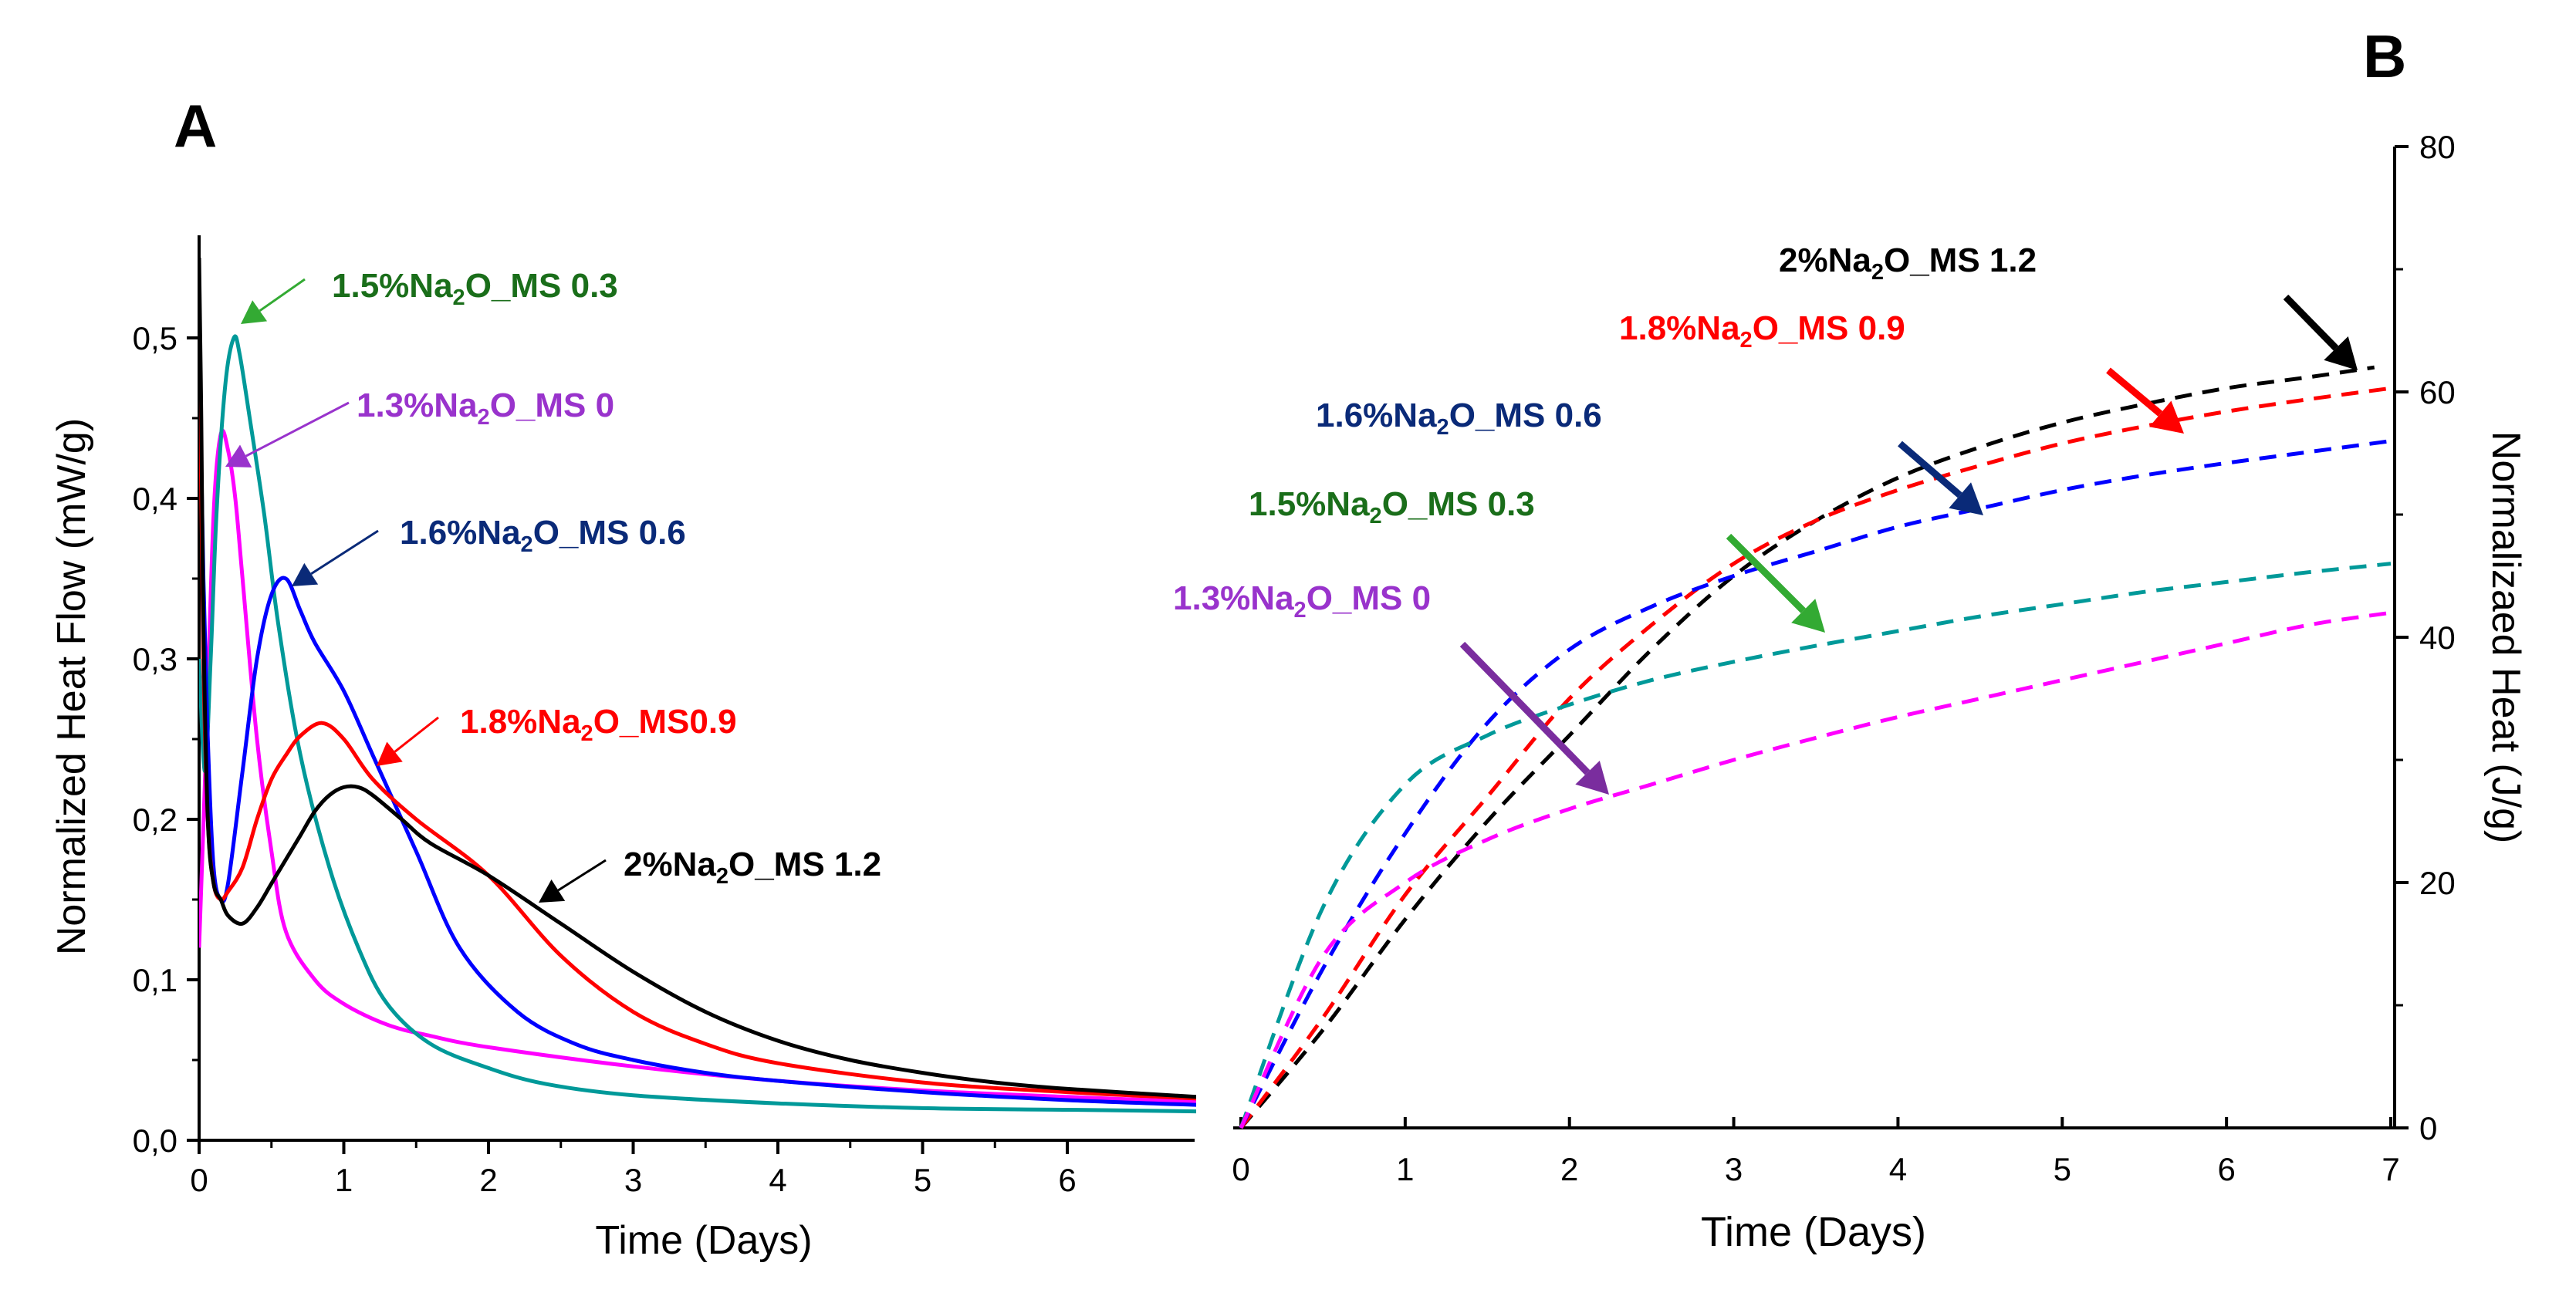 The width and height of the screenshot is (2576, 1293). I want to click on chart-a-annotation-1-8-na2o-ms0-9: 1.8%Na2O_MS0.9, so click(598, 724).